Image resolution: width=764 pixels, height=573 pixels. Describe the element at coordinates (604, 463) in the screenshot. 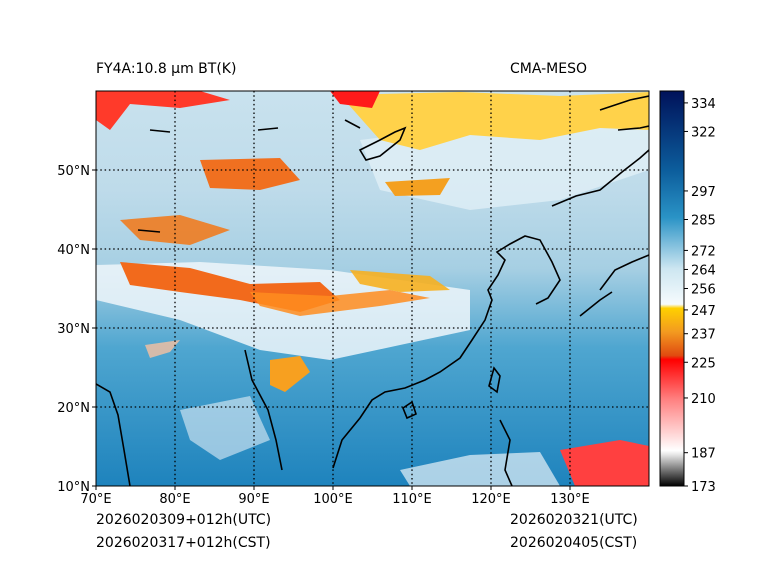

I see `cloud-se-red` at that location.